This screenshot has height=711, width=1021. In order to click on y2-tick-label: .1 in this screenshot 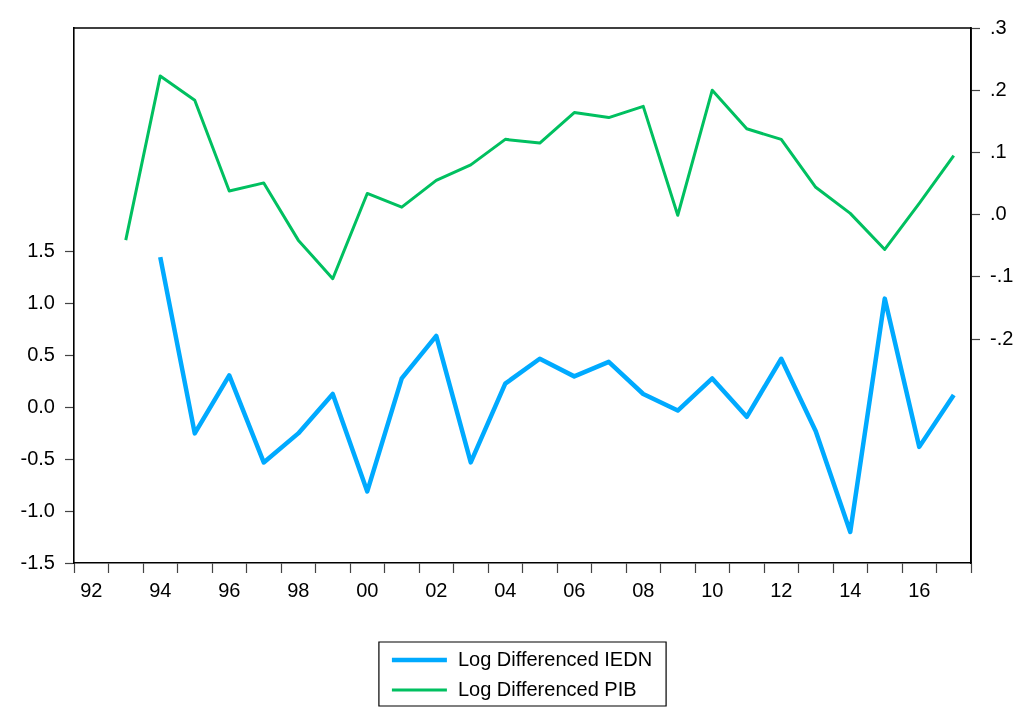, I will do `click(998, 150)`.